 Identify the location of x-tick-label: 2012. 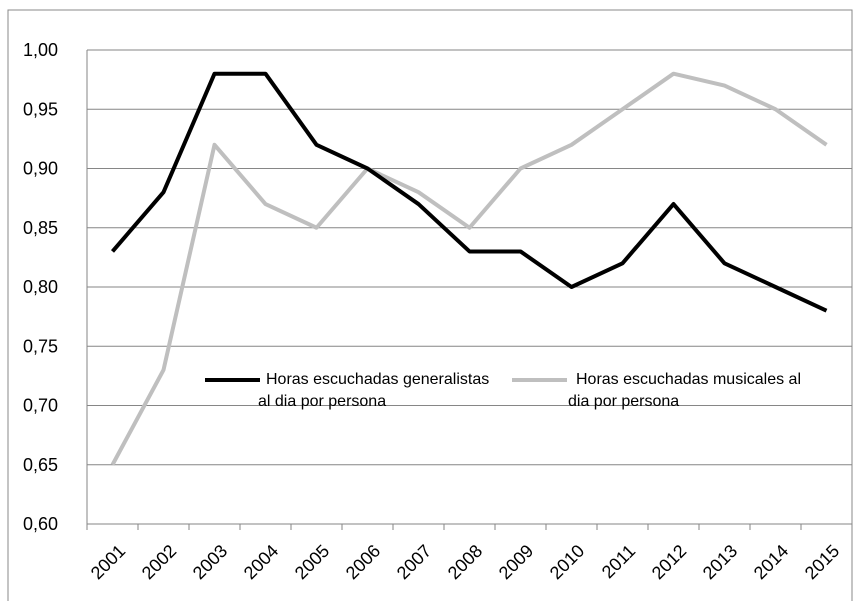
(669, 562).